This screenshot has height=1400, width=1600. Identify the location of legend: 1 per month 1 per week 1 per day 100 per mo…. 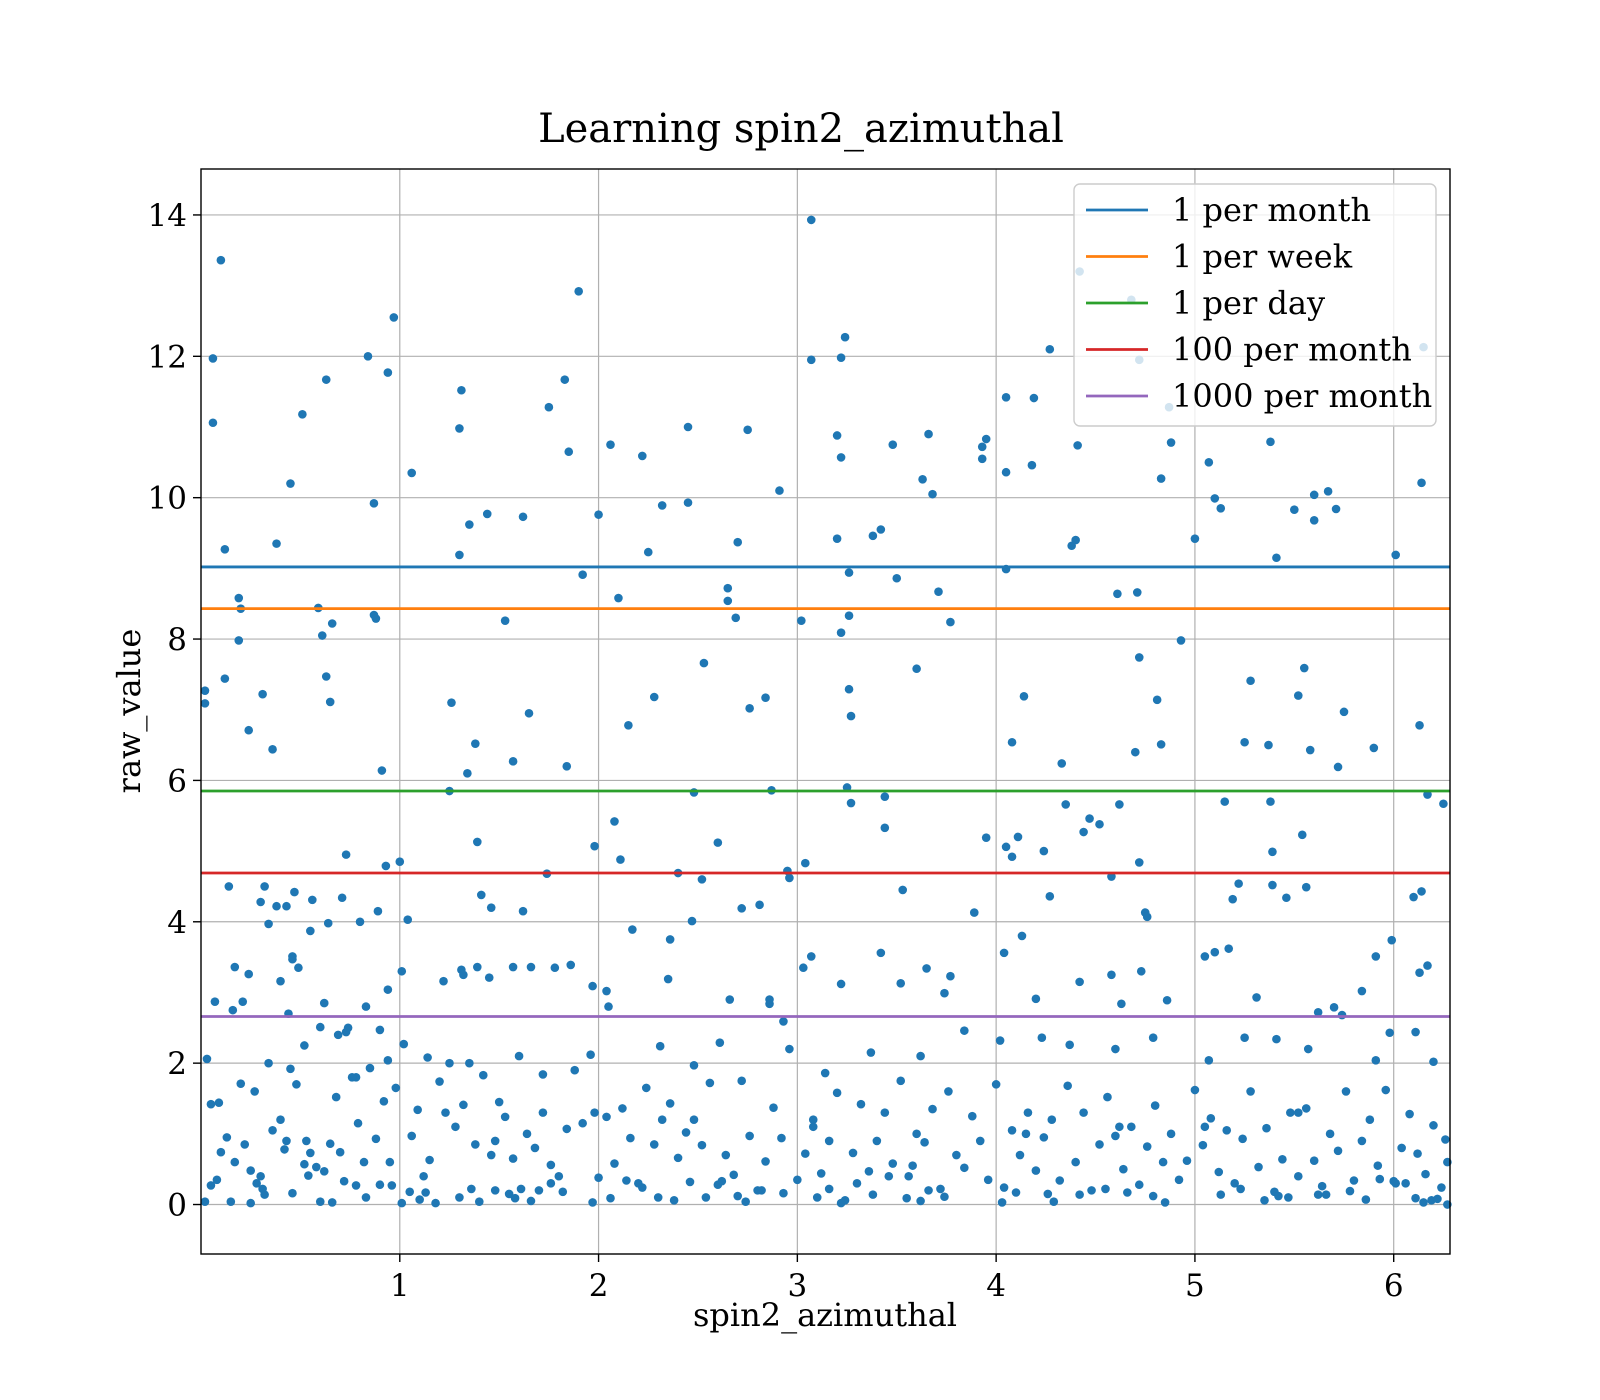
(1255, 305).